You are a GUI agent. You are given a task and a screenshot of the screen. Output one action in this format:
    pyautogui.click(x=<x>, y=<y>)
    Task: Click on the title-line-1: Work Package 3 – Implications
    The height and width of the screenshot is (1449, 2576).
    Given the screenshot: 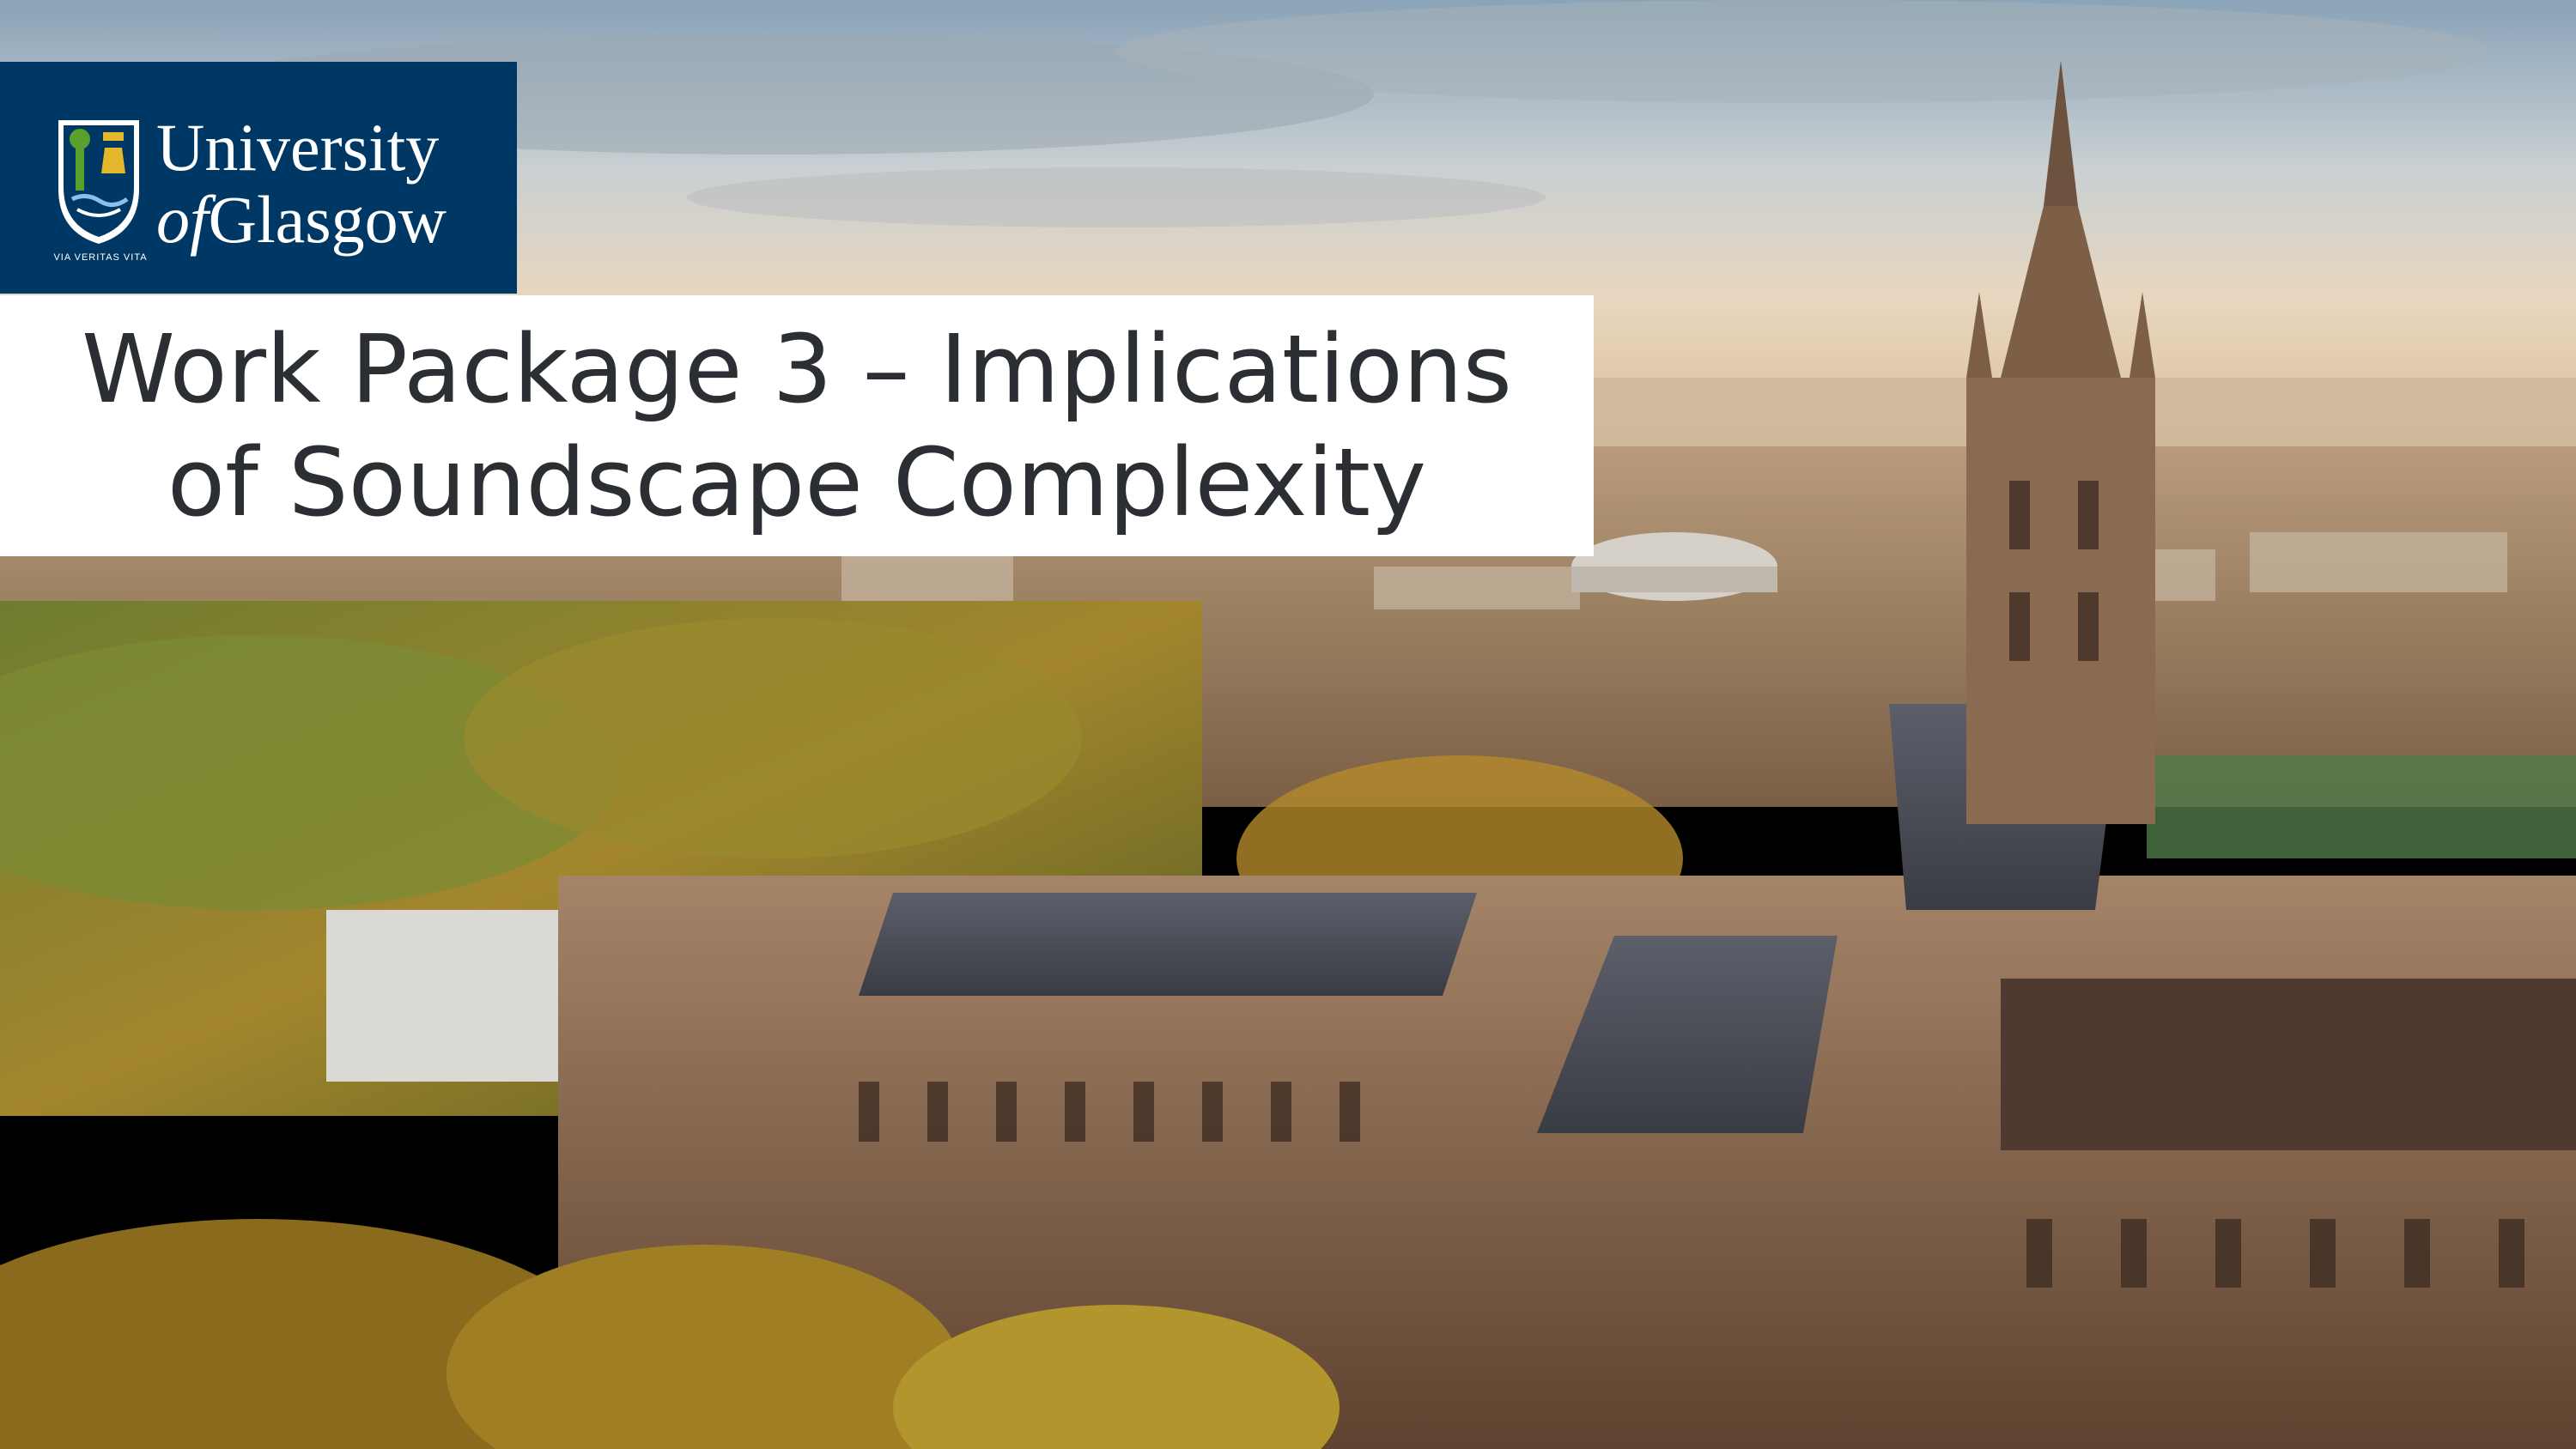 What is the action you would take?
    pyautogui.click(x=797, y=369)
    